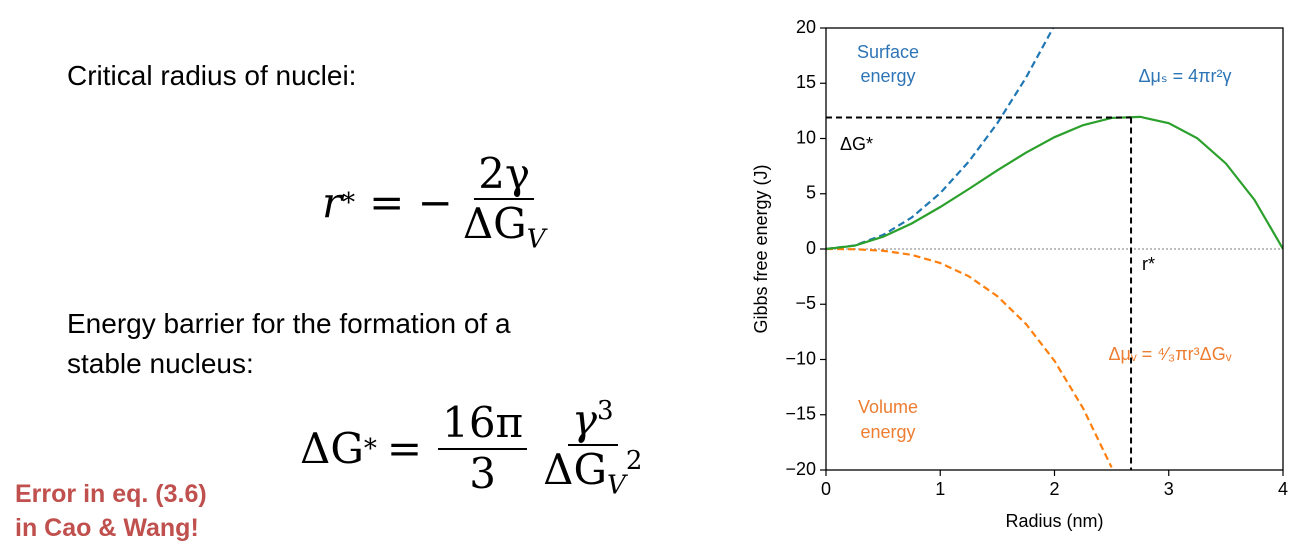 Image resolution: width=1311 pixels, height=554 pixels. Describe the element at coordinates (1169, 489) in the screenshot. I see `x-tick-label: 3` at that location.